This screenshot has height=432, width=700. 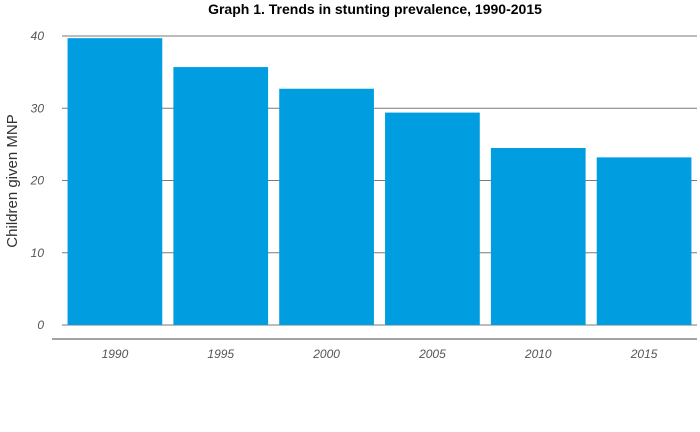 I want to click on x-tick-label: 2000, so click(x=326, y=354).